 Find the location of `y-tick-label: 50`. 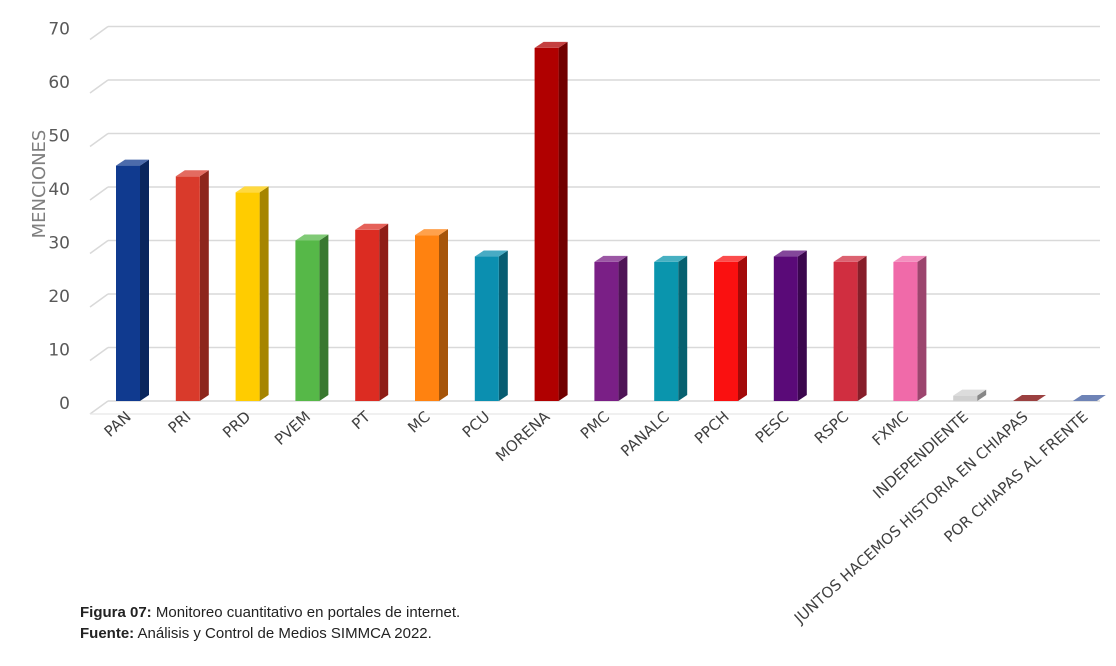

y-tick-label: 50 is located at coordinates (59, 137).